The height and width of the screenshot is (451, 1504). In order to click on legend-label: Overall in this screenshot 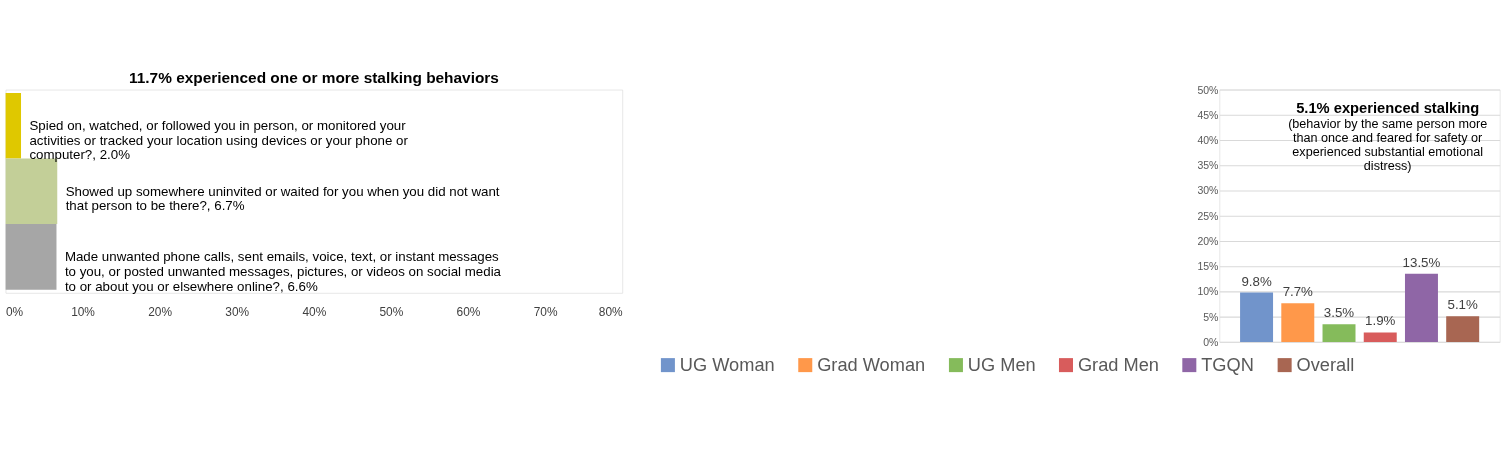, I will do `click(1325, 364)`.